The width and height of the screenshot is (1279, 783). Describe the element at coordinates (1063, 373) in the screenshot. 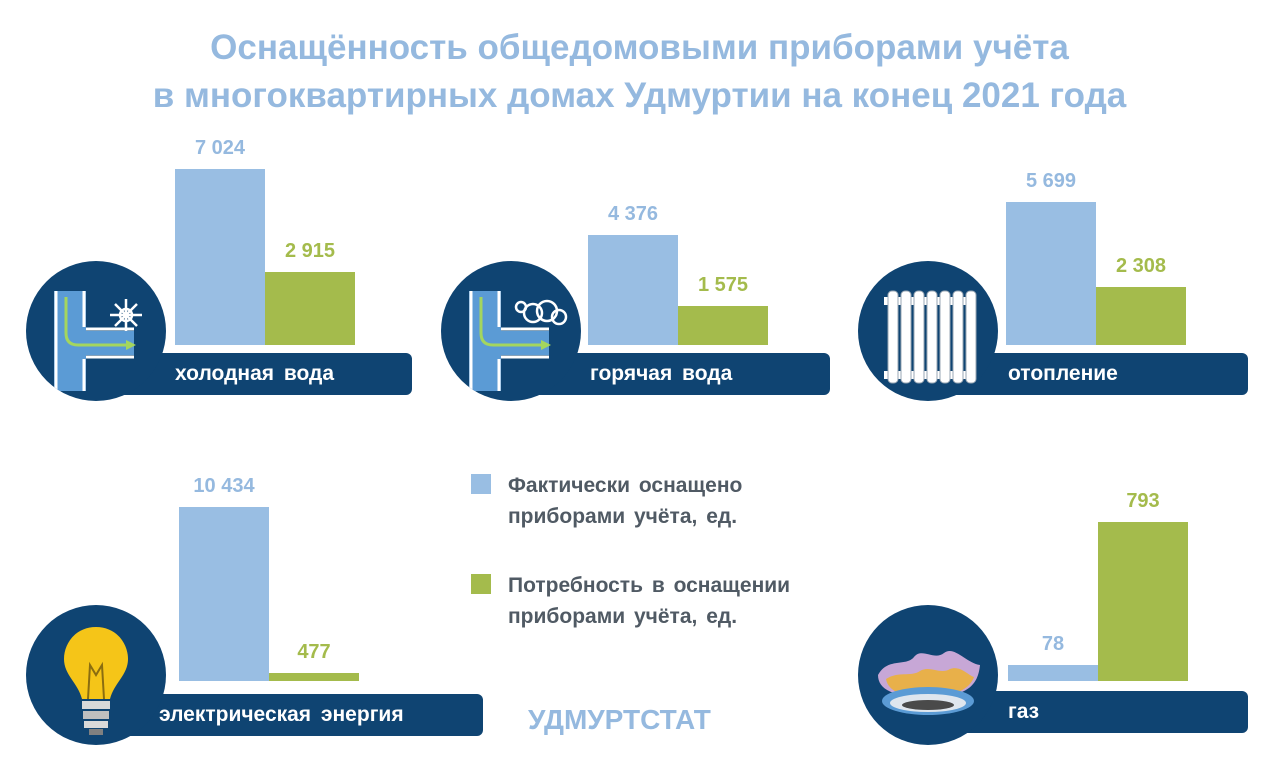

I see `category-label-heating: отопление` at that location.